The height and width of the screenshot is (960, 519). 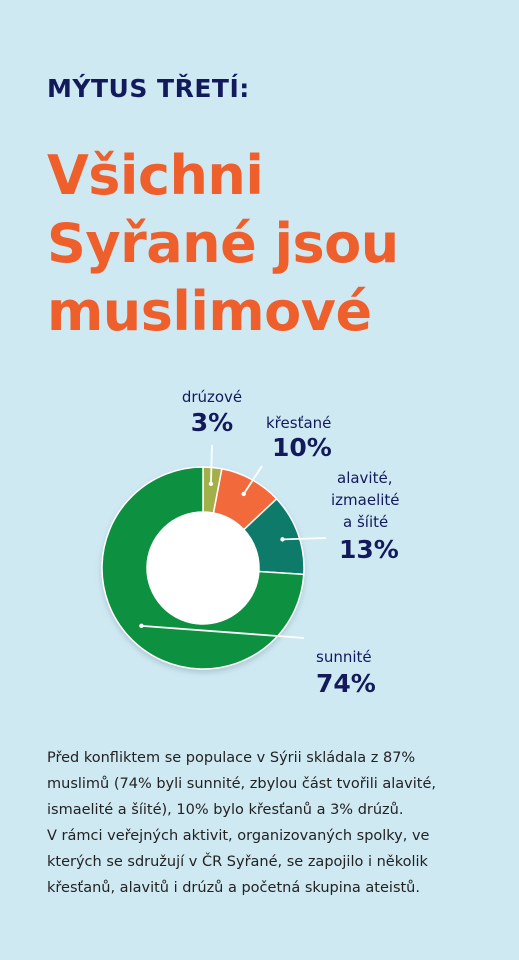 I want to click on slice-value-sunni: 74%, so click(x=346, y=683).